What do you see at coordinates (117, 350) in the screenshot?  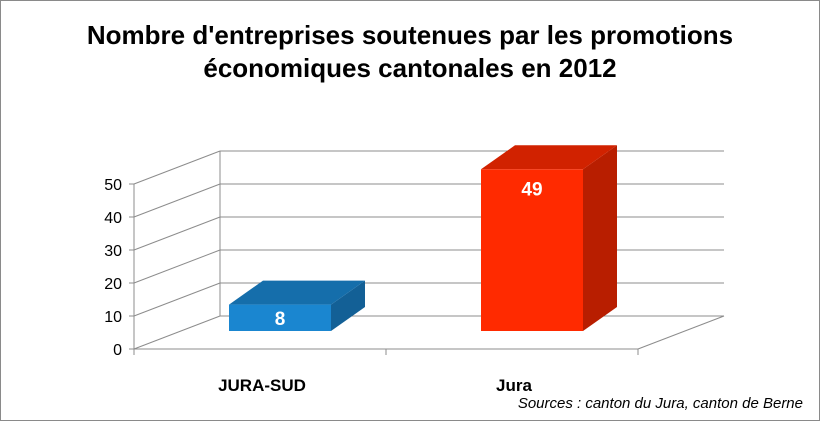 I see `y-tick-label: 0` at bounding box center [117, 350].